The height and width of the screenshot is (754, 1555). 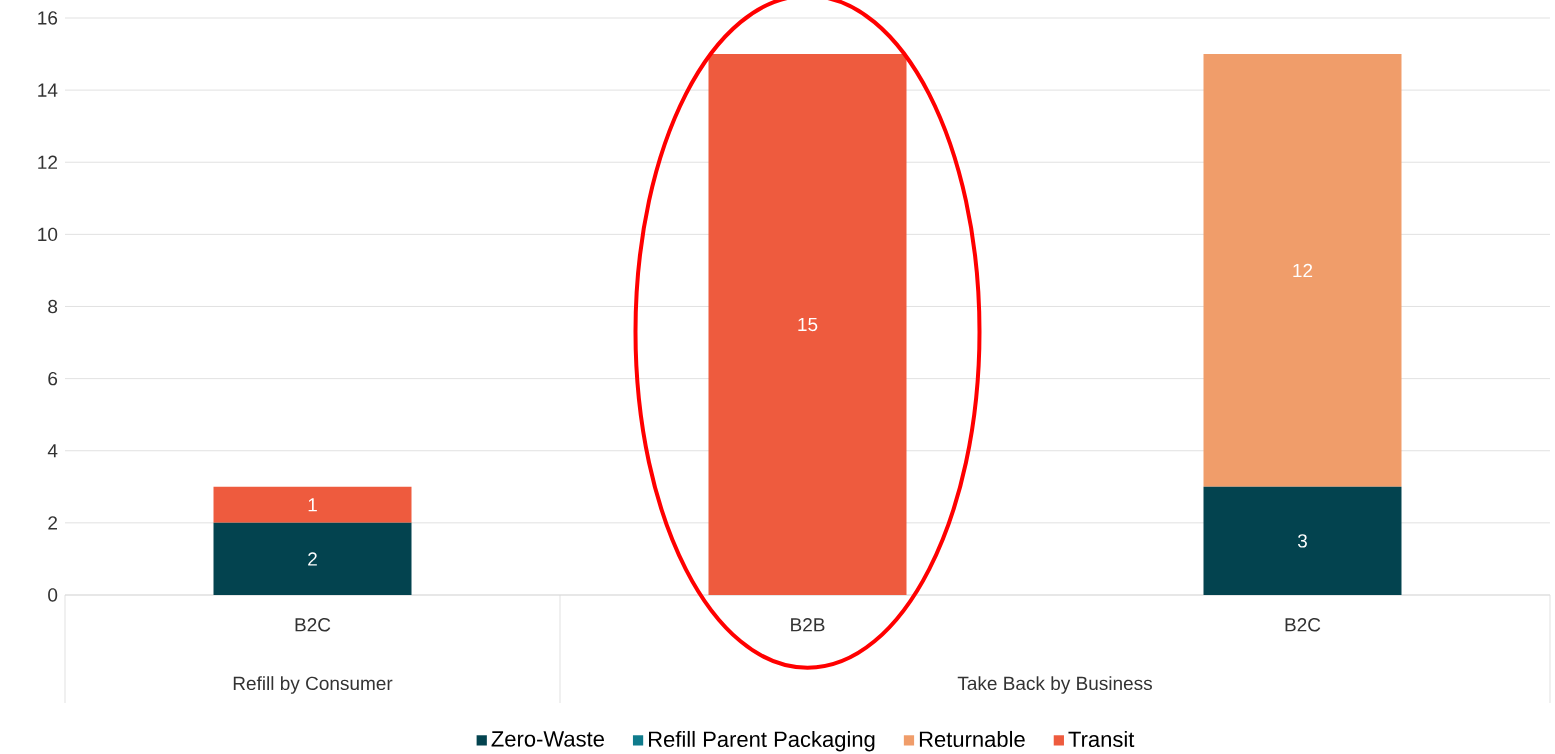 What do you see at coordinates (808, 324) in the screenshot?
I see `data-label: 15` at bounding box center [808, 324].